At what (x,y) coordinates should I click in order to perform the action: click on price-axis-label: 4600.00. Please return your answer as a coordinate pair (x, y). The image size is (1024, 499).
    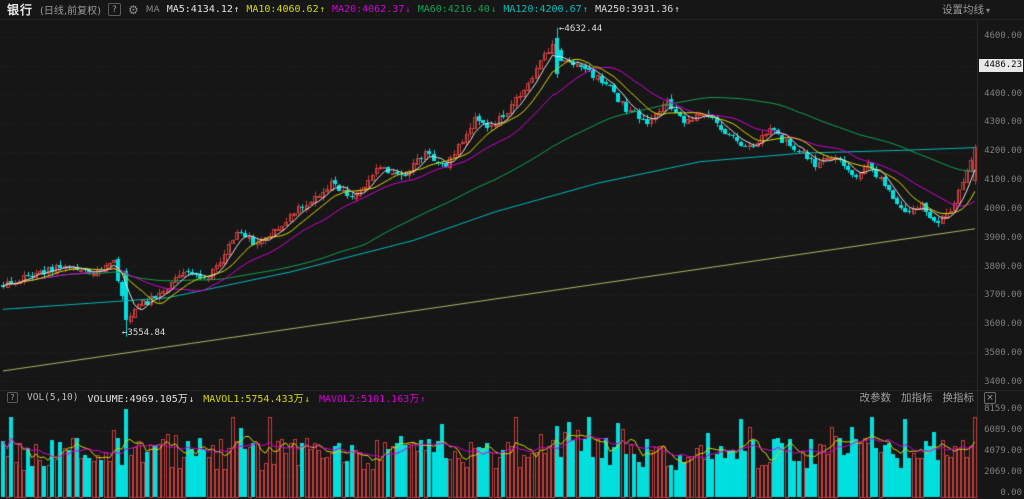
    Looking at the image, I should click on (1003, 36).